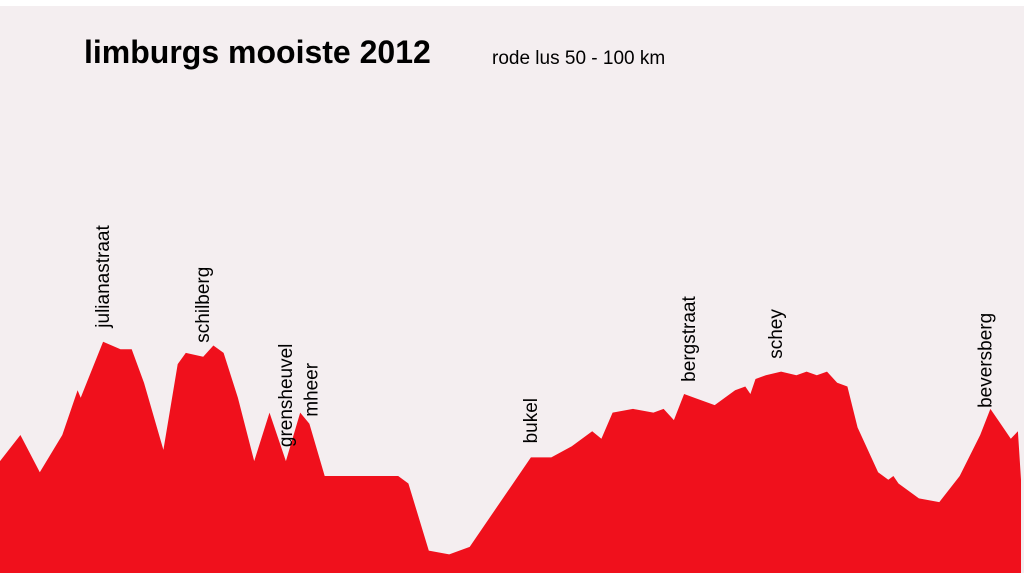 This screenshot has height=573, width=1024. I want to click on climb-label: grensheuvel, so click(286, 396).